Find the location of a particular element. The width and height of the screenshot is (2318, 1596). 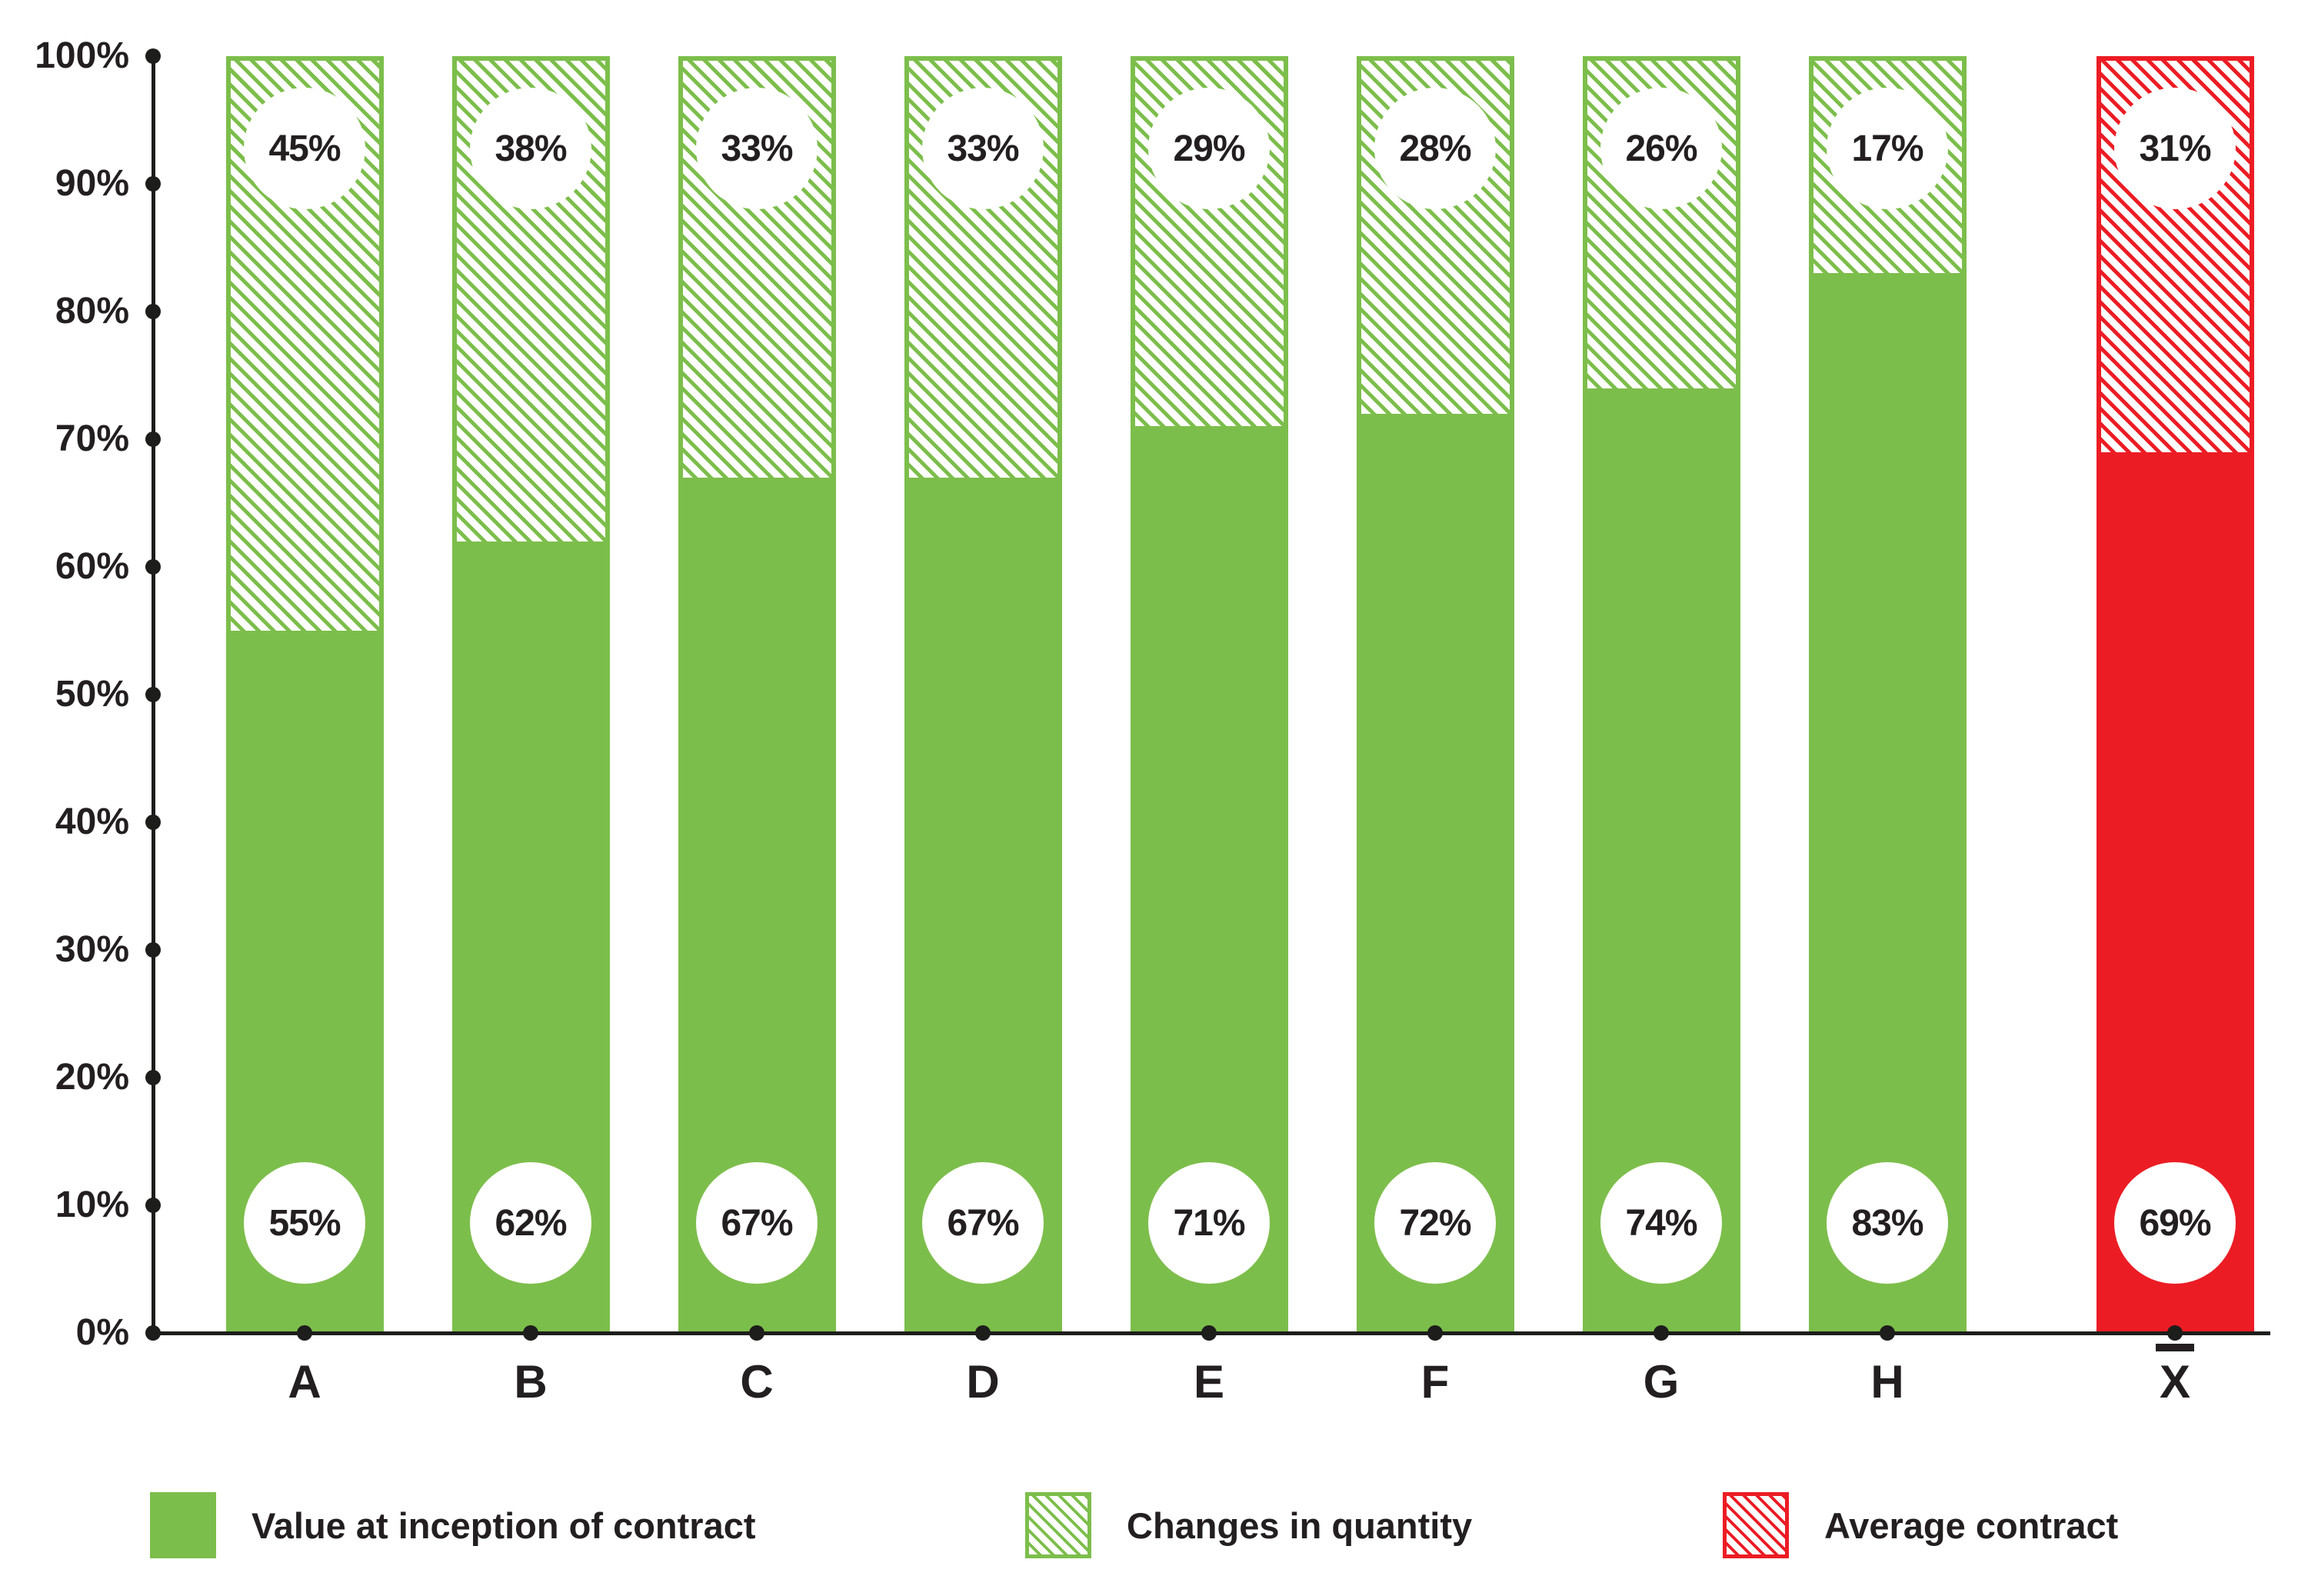

bar-E: 29% 71% E is located at coordinates (1209, 730).